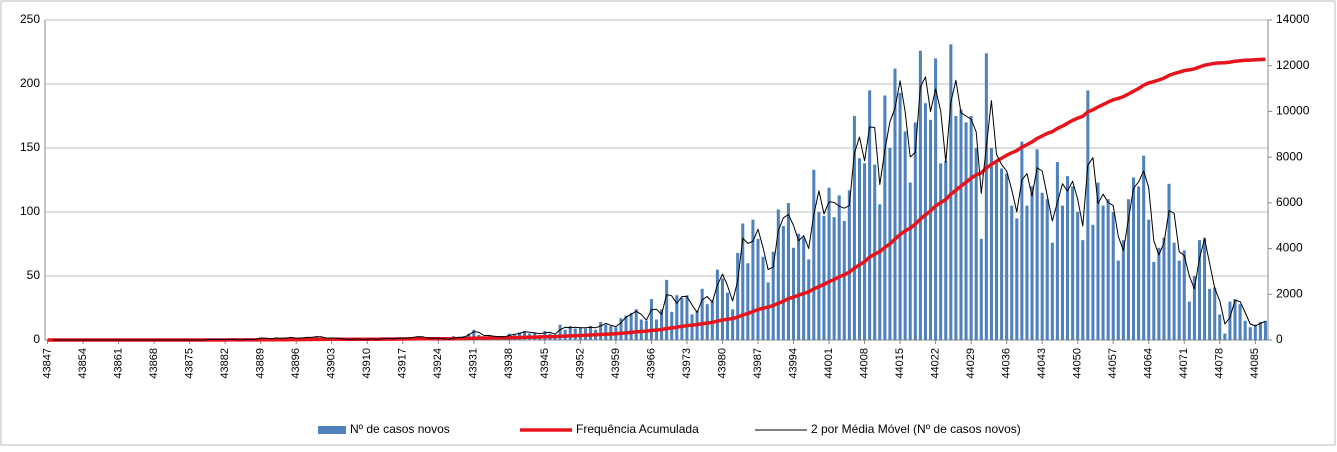 This screenshot has height=452, width=1337. I want to click on legend-label: Nº de casos novos, so click(400, 429).